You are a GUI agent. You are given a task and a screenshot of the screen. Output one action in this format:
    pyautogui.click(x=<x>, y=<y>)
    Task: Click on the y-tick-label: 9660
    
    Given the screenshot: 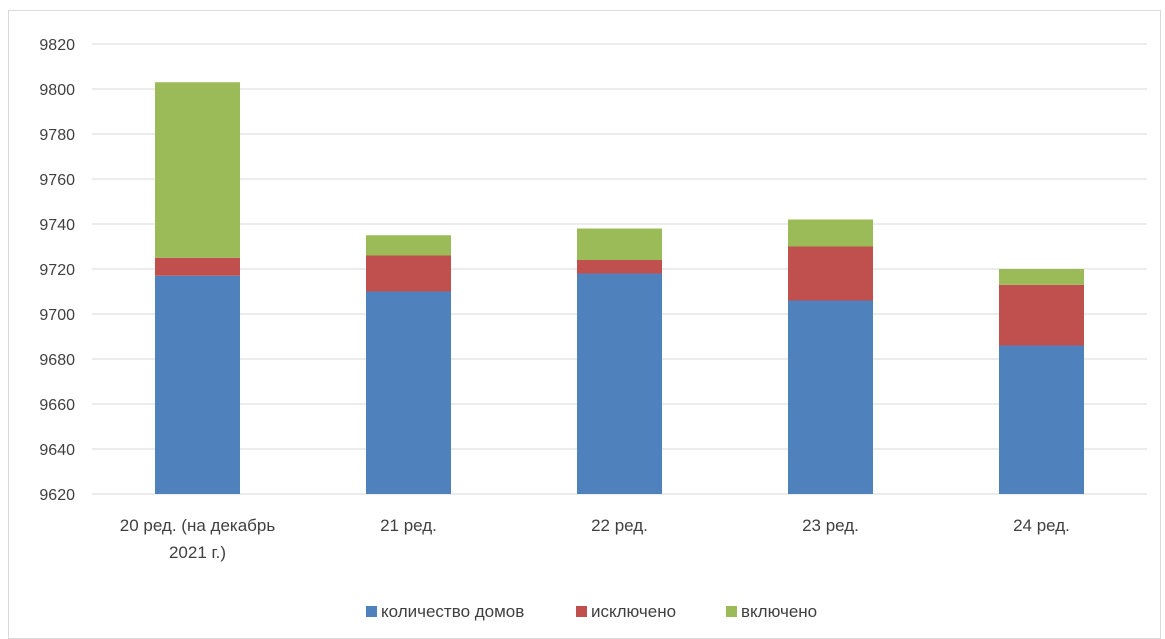 What is the action you would take?
    pyautogui.click(x=57, y=405)
    